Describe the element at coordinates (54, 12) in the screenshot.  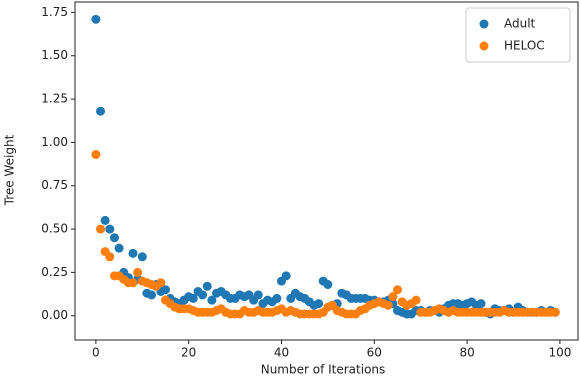
I see `y-tick-label: 1.75` at that location.